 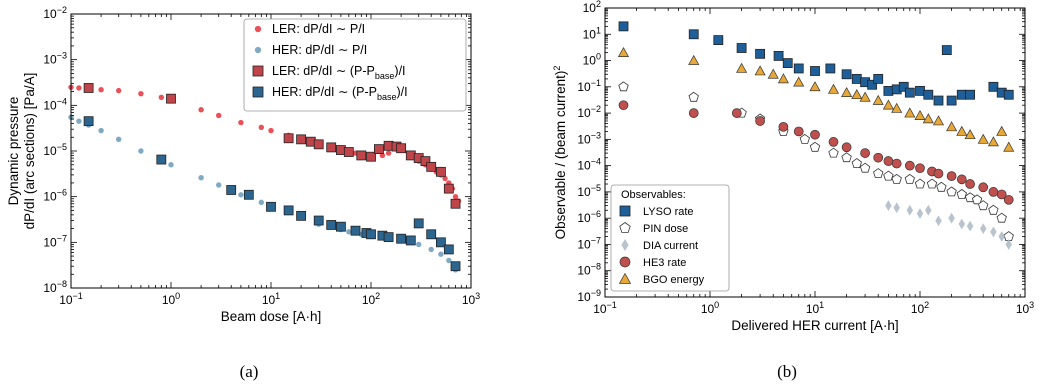 What do you see at coordinates (249, 371) in the screenshot?
I see `caption-a: (a)` at bounding box center [249, 371].